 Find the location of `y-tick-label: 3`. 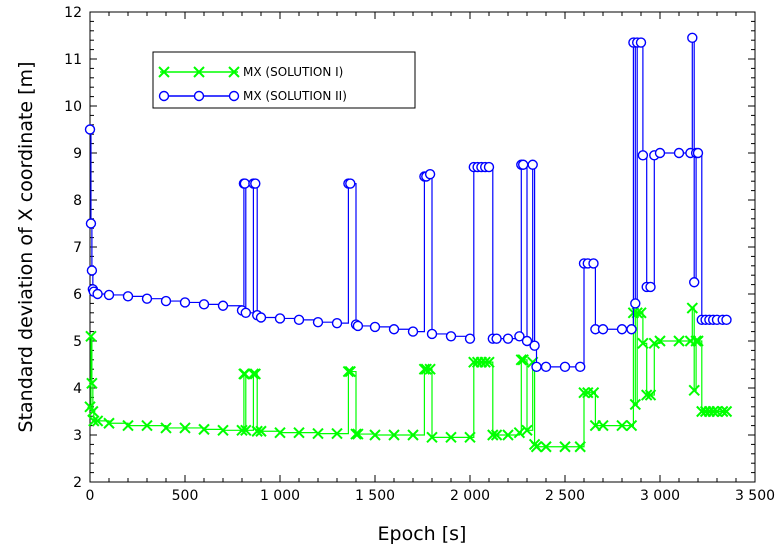

y-tick-label: 3 is located at coordinates (77, 436).